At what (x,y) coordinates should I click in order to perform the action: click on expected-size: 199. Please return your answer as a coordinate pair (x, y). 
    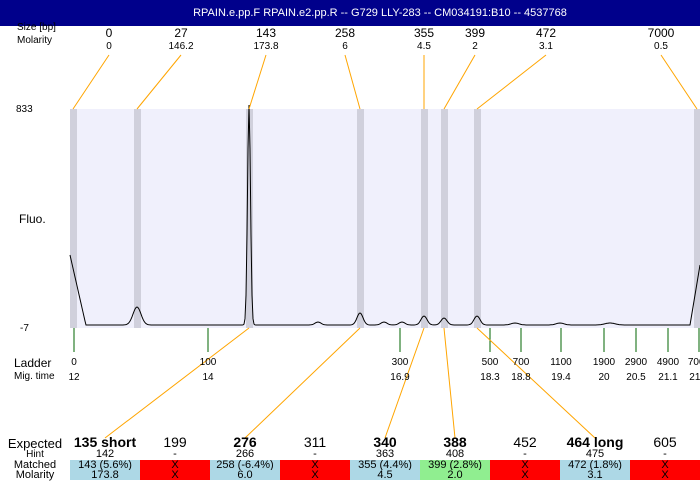
    Looking at the image, I should click on (175, 442).